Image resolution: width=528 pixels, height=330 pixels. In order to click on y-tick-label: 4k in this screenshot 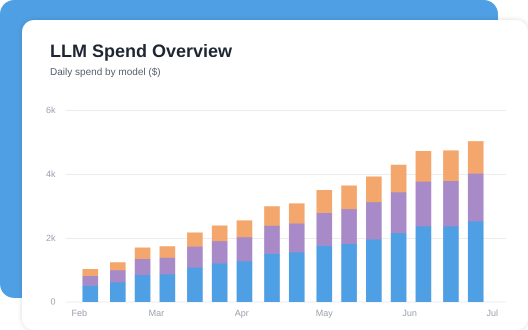, I will do `click(51, 173)`.